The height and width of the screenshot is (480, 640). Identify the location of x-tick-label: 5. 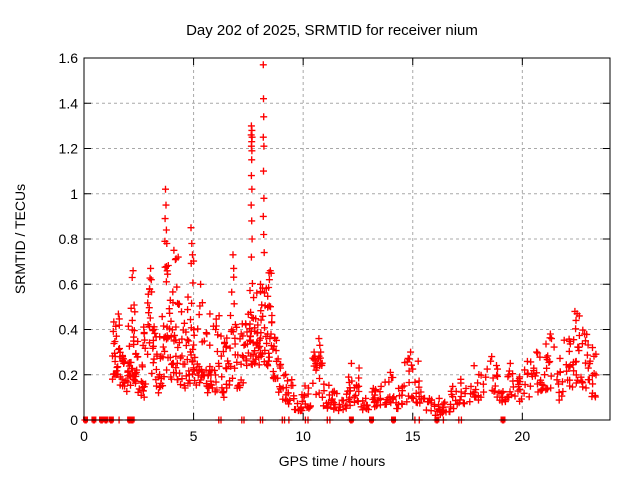
(194, 436).